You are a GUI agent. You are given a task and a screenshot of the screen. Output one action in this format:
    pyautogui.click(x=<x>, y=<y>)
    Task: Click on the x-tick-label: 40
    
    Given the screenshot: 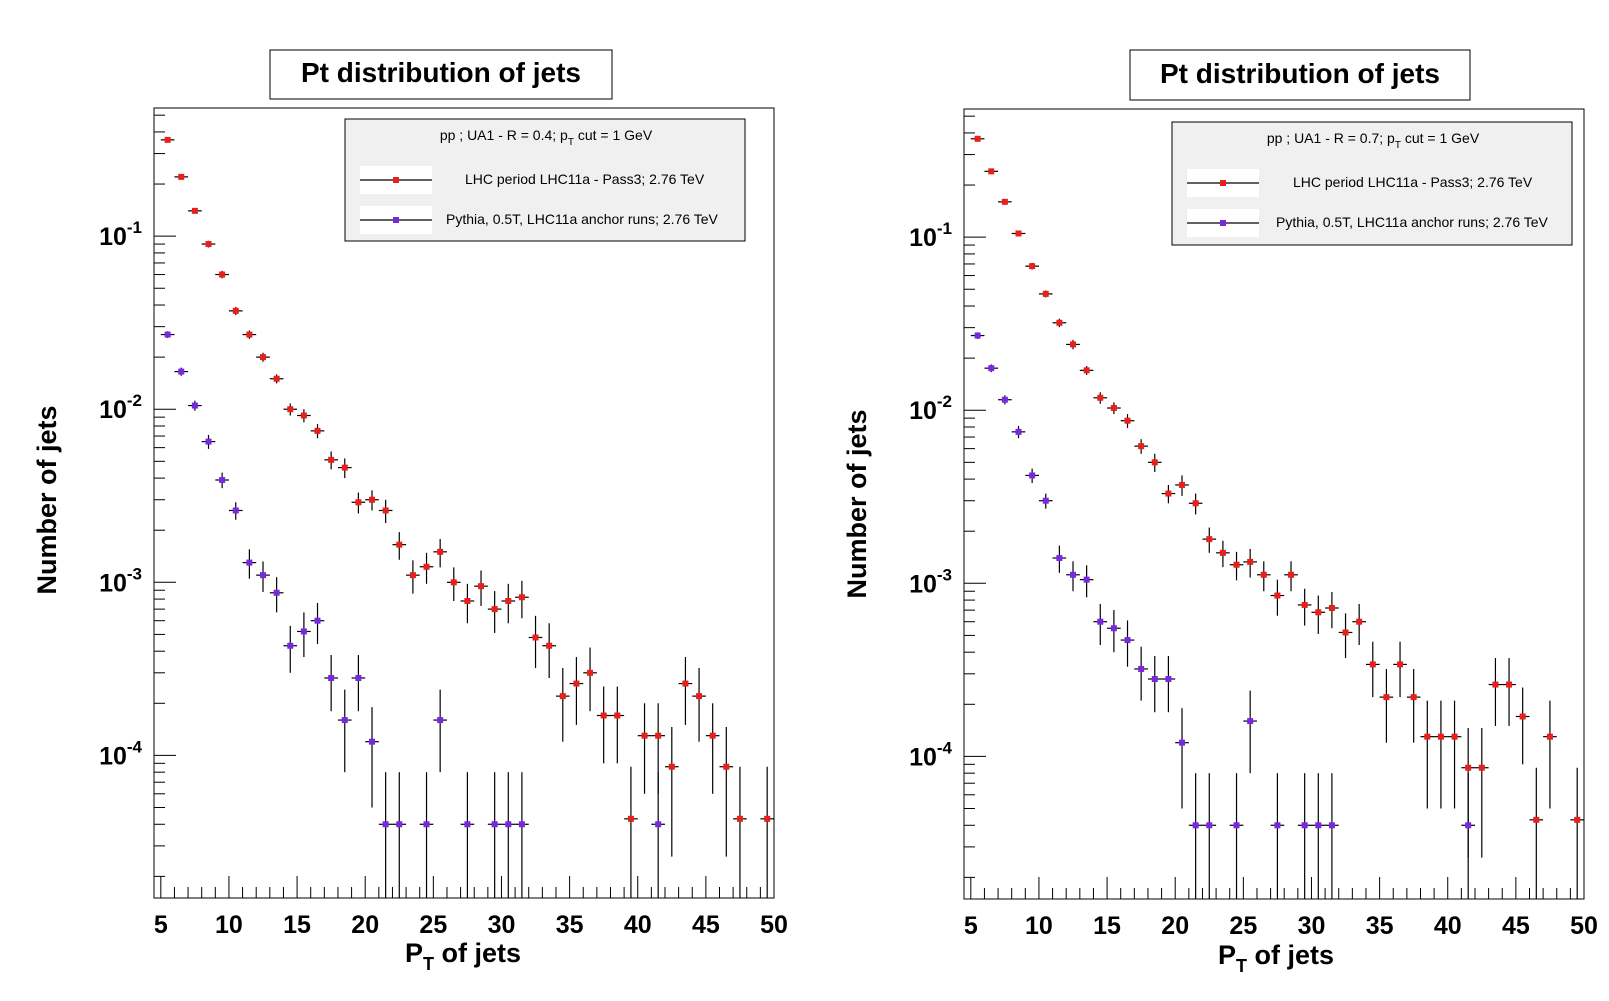 What is the action you would take?
    pyautogui.click(x=638, y=925)
    